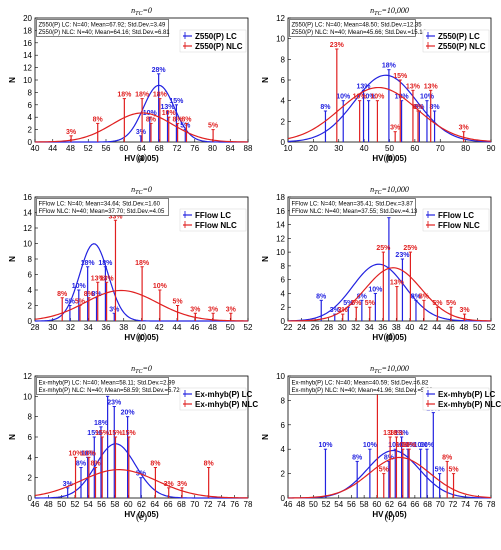  What do you see at coordinates (230, 148) in the screenshot?
I see `x-tick-label: 84` at bounding box center [230, 148].